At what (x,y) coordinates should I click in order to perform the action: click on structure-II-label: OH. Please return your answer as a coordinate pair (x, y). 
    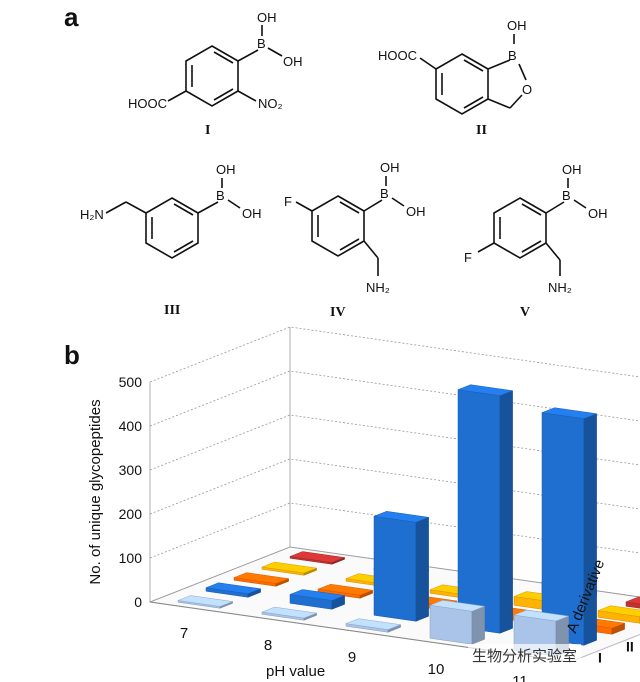
    Looking at the image, I should click on (517, 25).